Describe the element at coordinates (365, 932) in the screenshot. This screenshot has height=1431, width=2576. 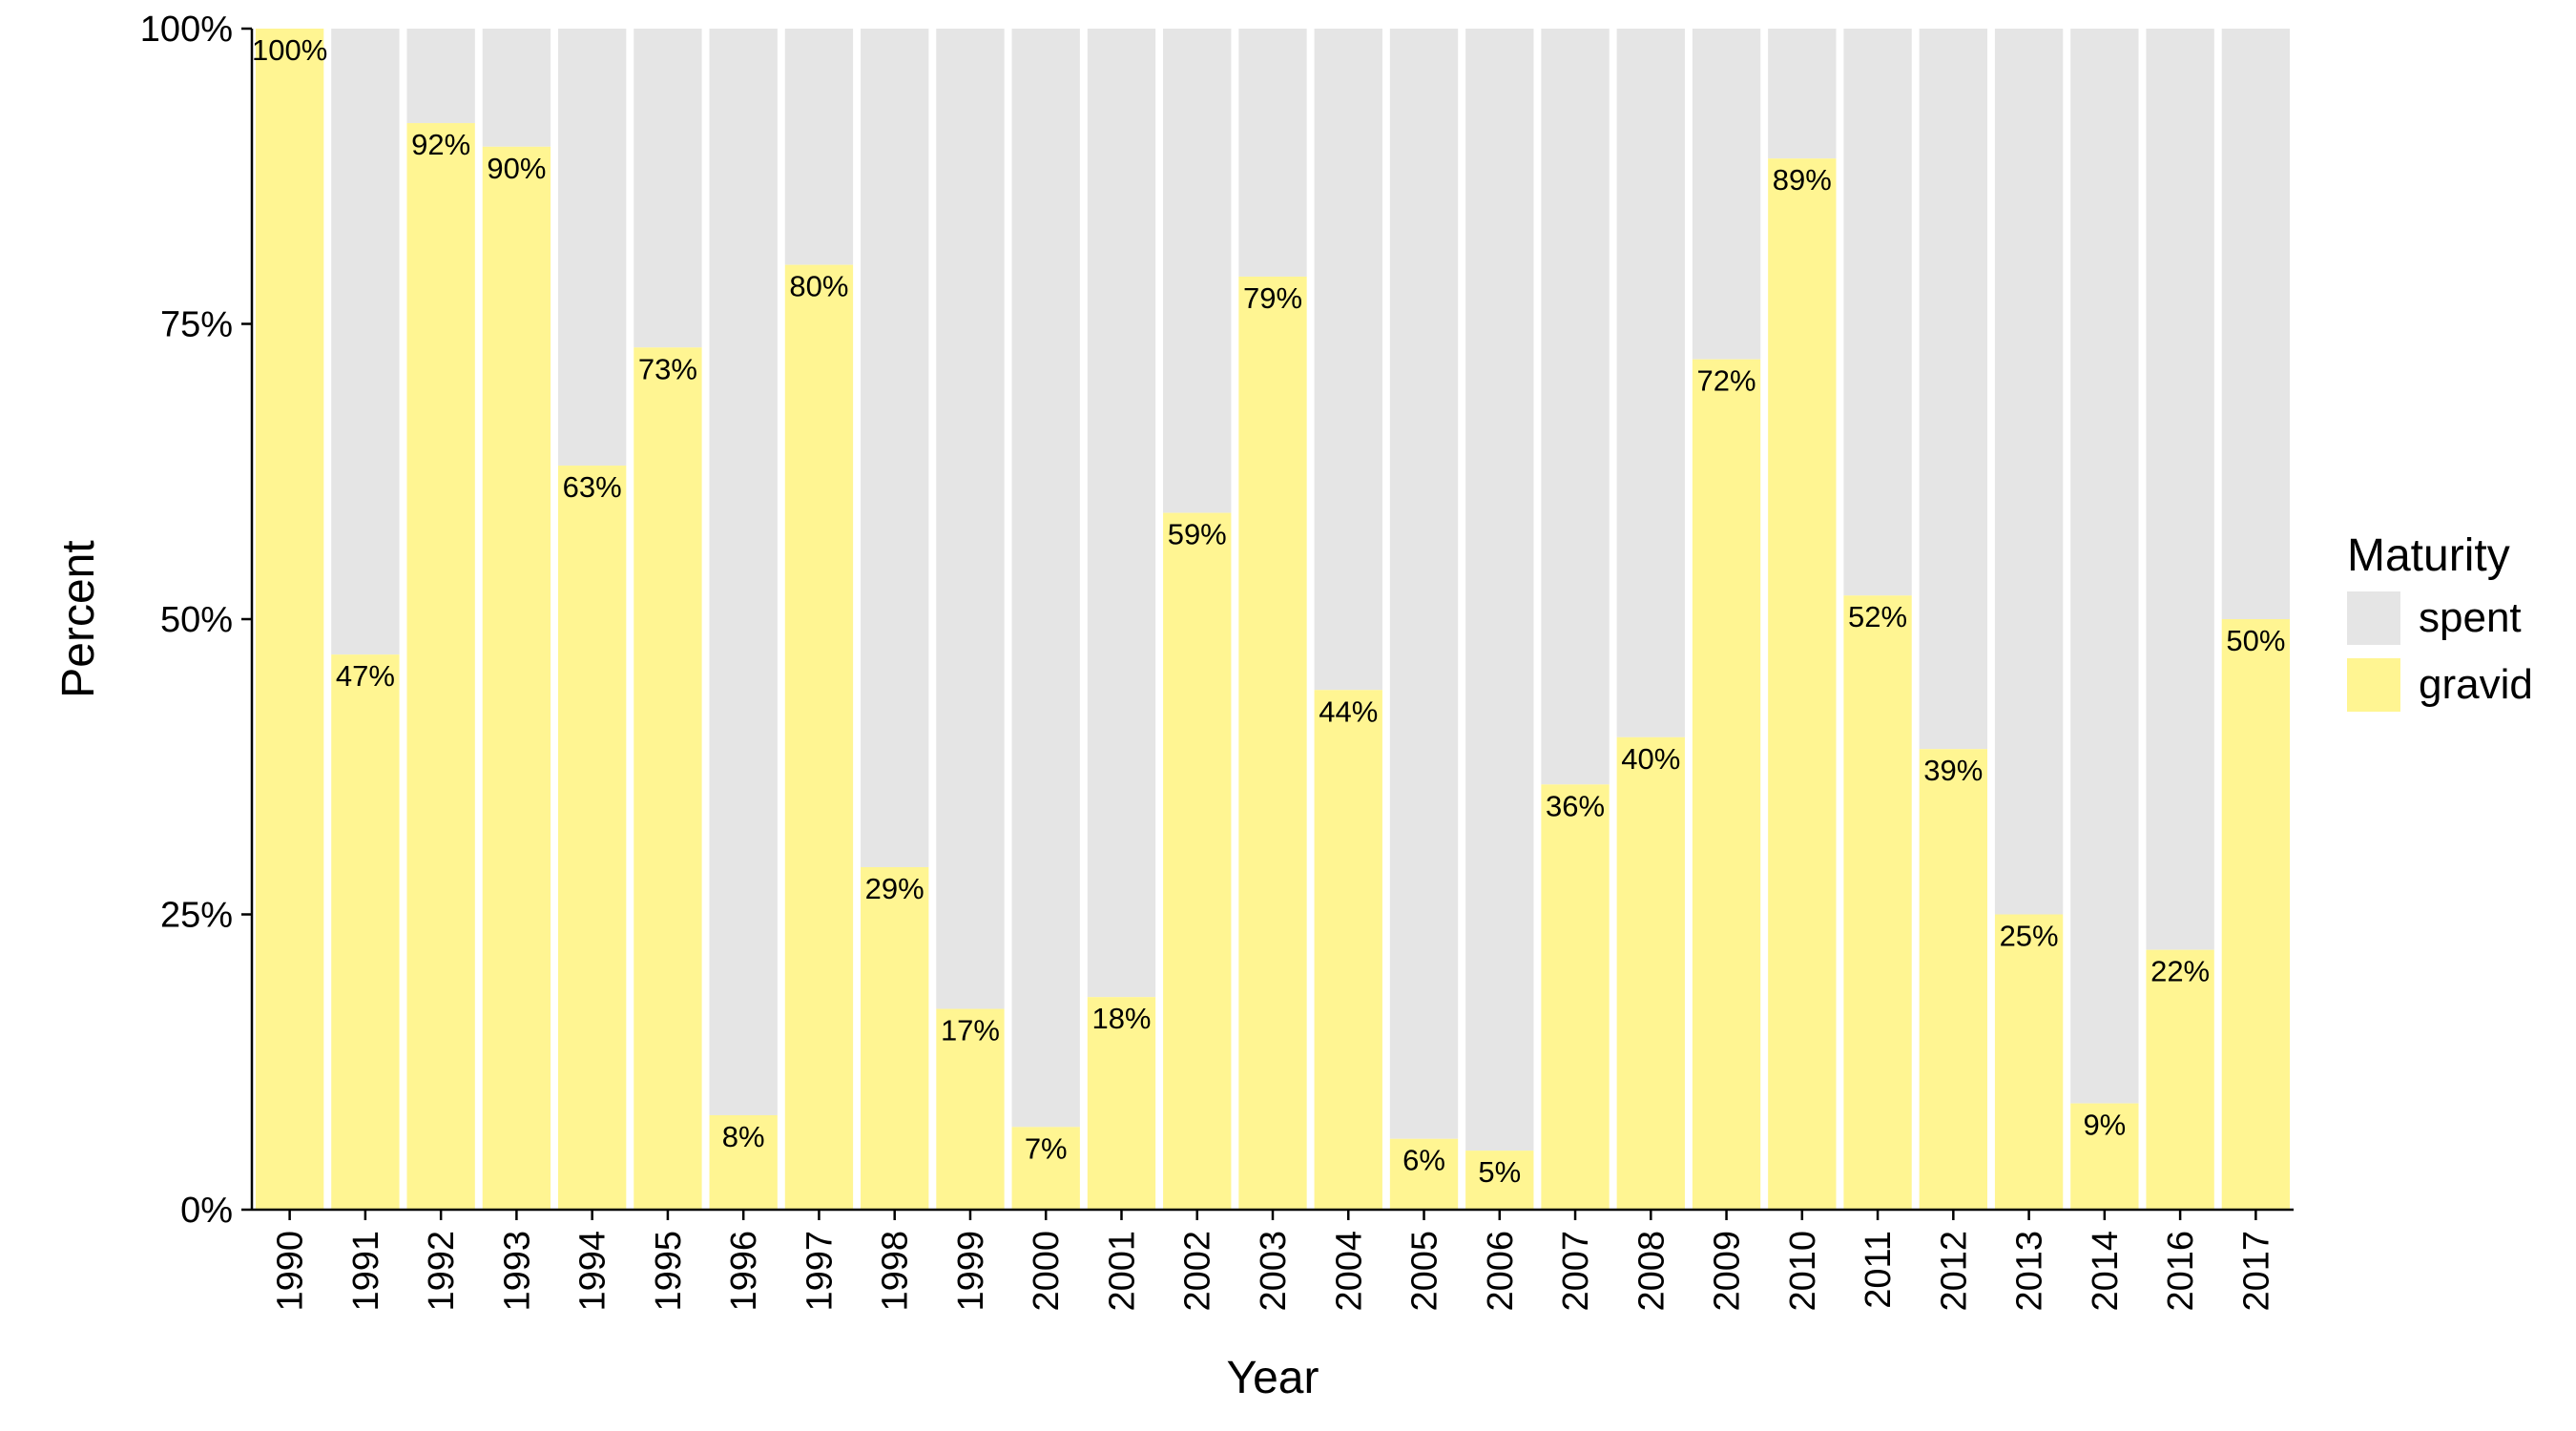
I see `bar-gravid-1991` at that location.